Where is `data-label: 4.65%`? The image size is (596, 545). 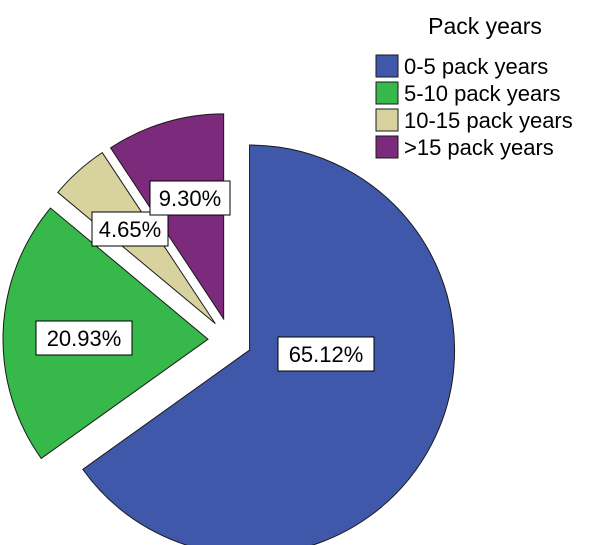
data-label: 4.65% is located at coordinates (130, 229).